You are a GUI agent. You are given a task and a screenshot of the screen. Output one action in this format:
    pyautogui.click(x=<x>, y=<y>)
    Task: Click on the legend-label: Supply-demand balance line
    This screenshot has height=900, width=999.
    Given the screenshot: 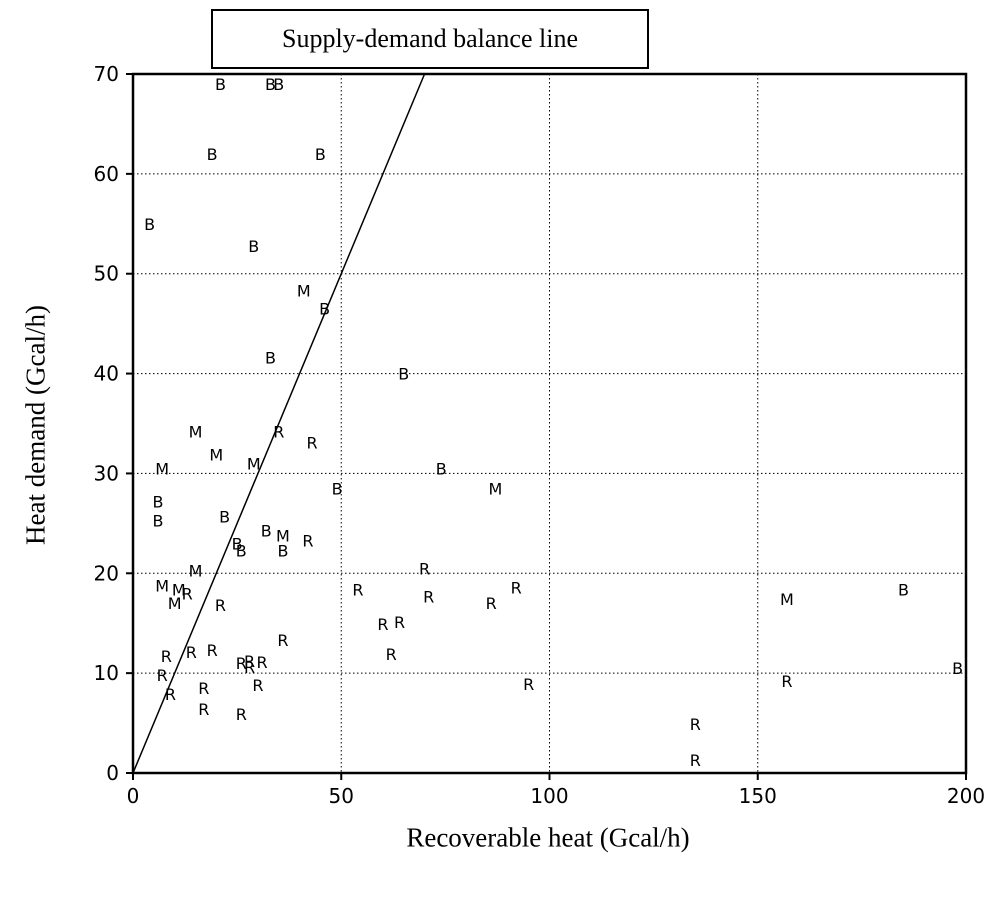 What is the action you would take?
    pyautogui.click(x=430, y=38)
    